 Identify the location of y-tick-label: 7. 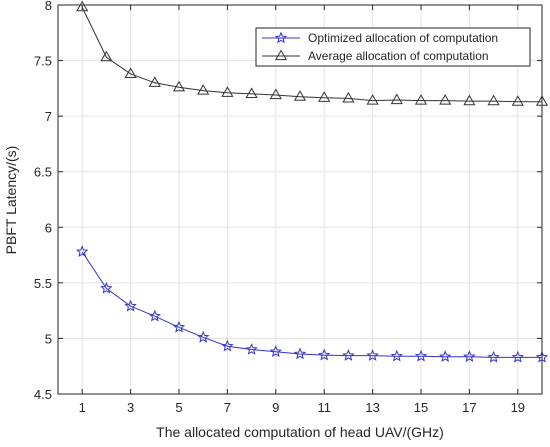
(48, 116).